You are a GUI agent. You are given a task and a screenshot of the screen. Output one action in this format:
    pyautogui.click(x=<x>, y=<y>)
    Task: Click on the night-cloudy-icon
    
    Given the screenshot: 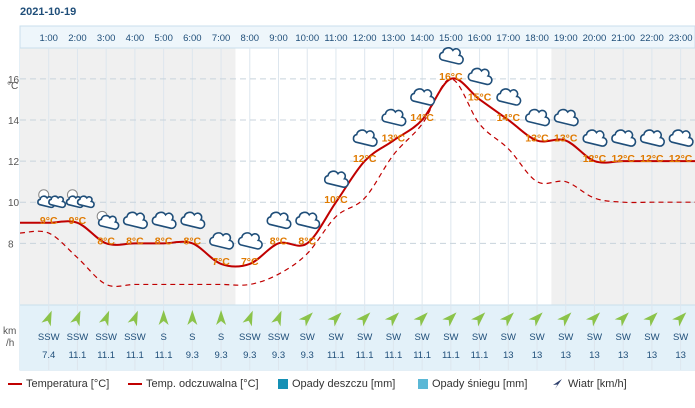 What is the action you would take?
    pyautogui.click(x=108, y=220)
    